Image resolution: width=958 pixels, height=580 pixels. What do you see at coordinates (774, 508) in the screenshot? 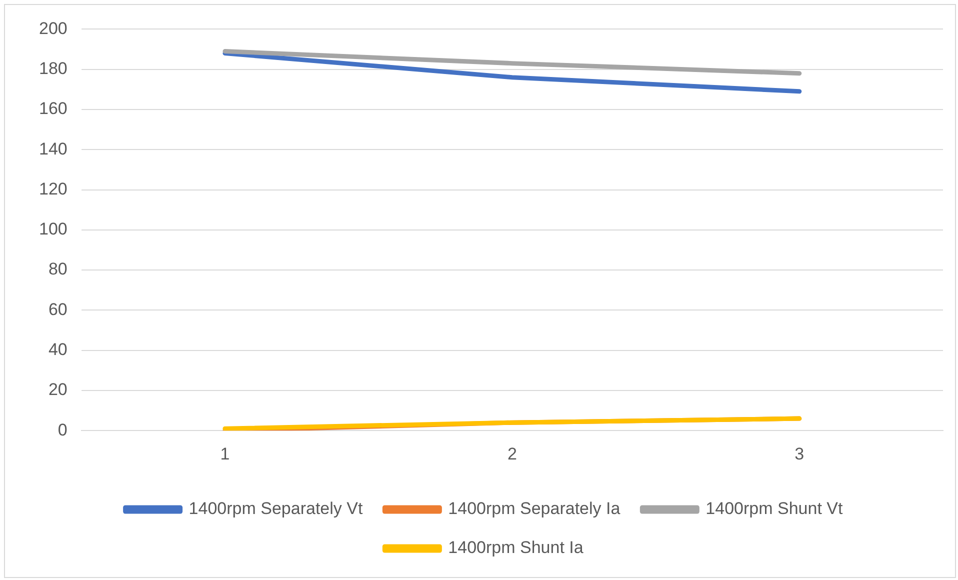
I see `legend-label: 1400rpm Shunt Vt` at bounding box center [774, 508].